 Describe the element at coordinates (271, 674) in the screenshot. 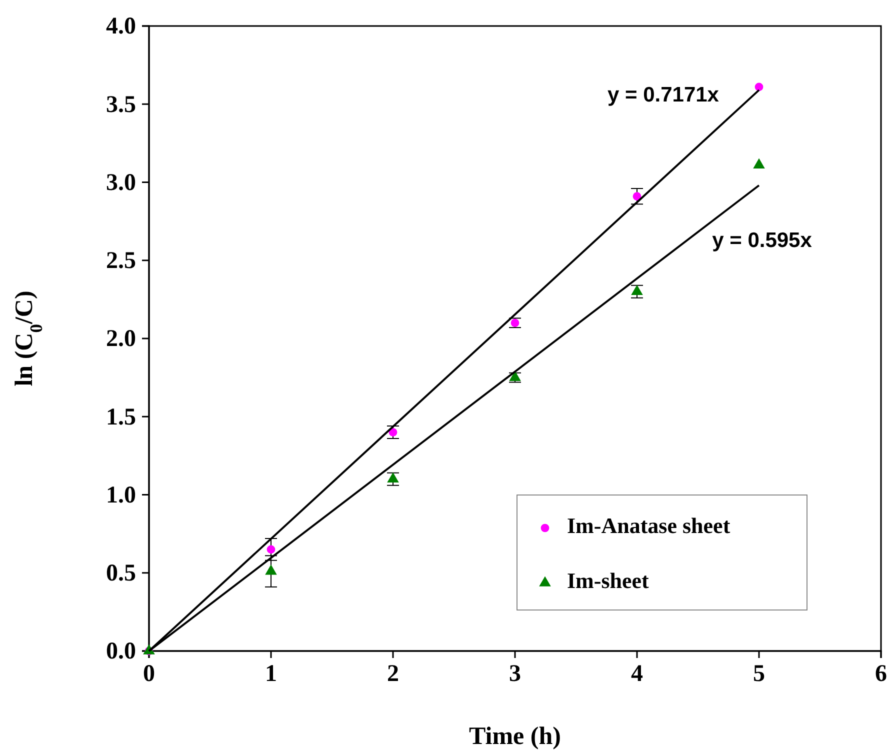

I see `x-tick-label: 1` at that location.